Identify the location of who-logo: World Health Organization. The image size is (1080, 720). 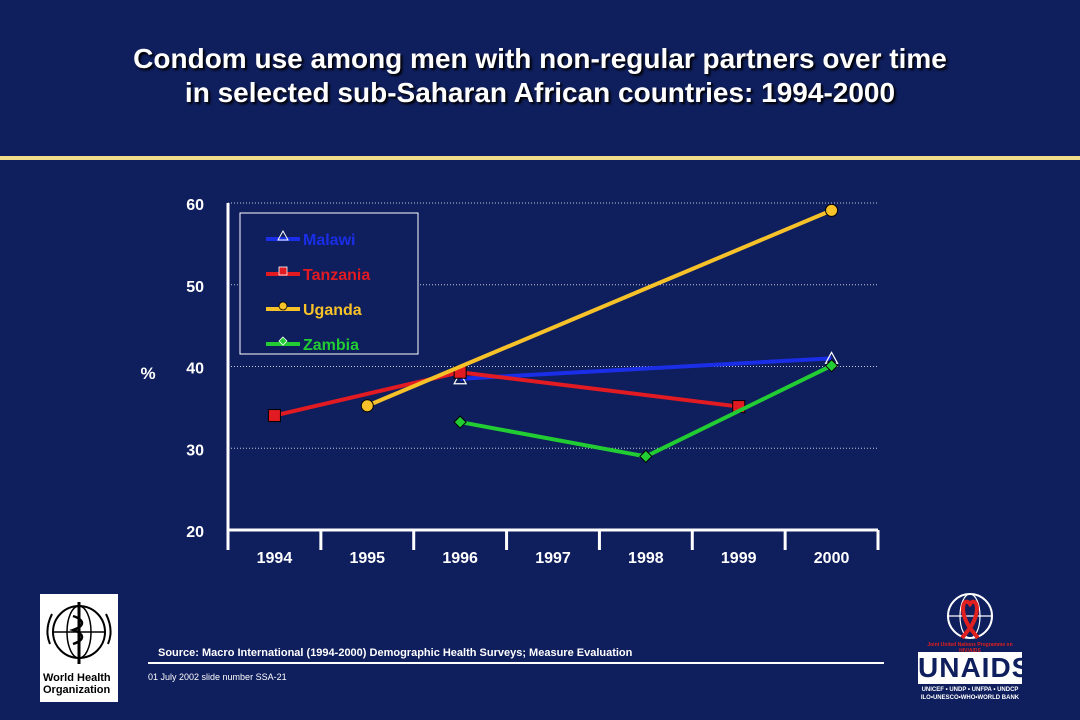
(79, 648).